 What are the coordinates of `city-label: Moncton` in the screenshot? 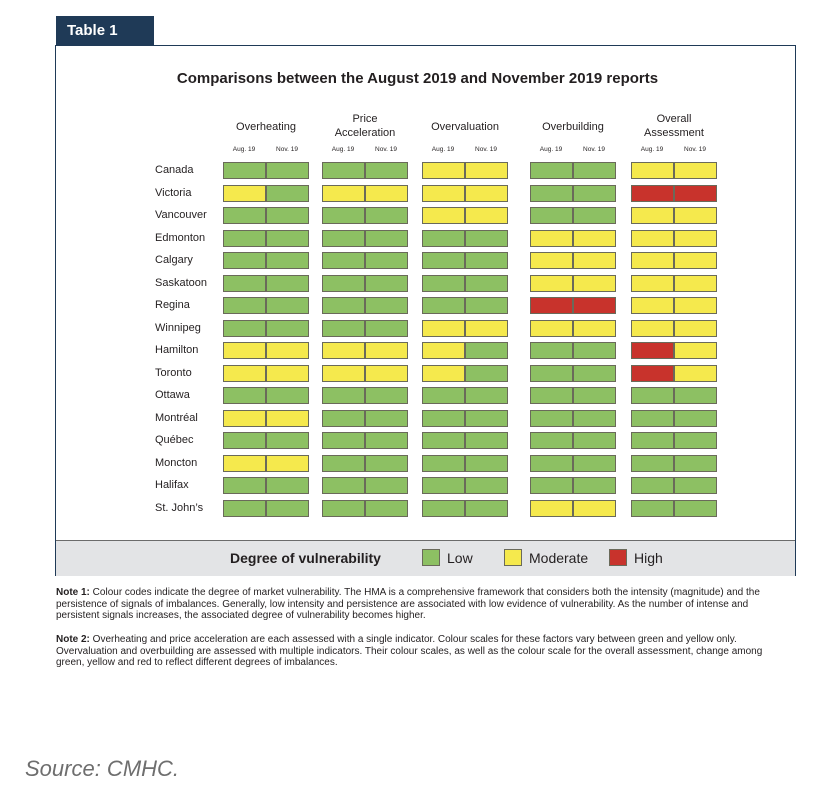 It's located at (176, 462).